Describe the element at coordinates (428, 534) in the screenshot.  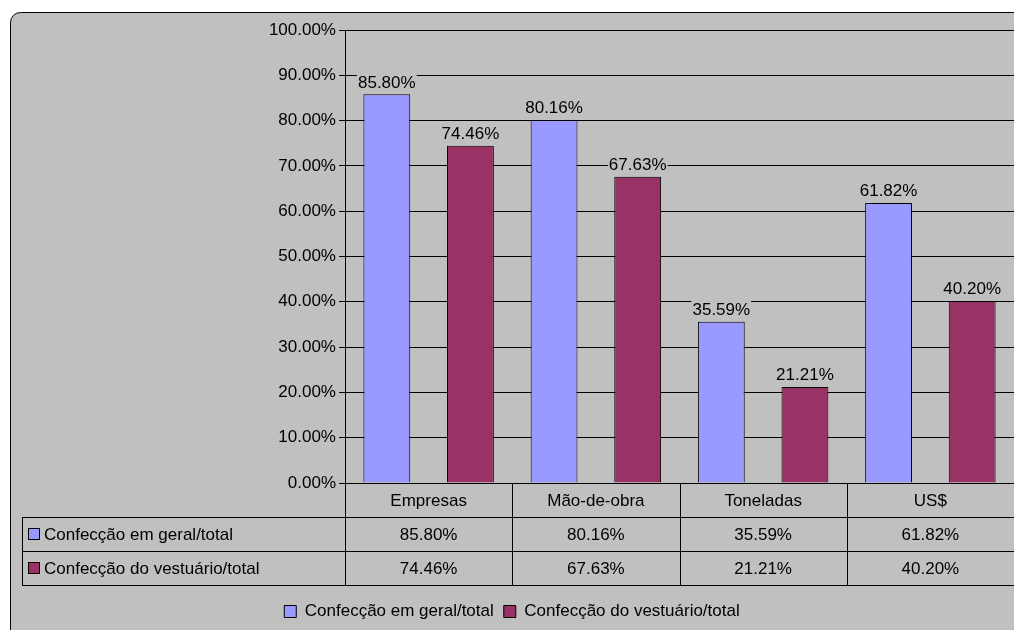
I see `data-label: 85.80%` at that location.